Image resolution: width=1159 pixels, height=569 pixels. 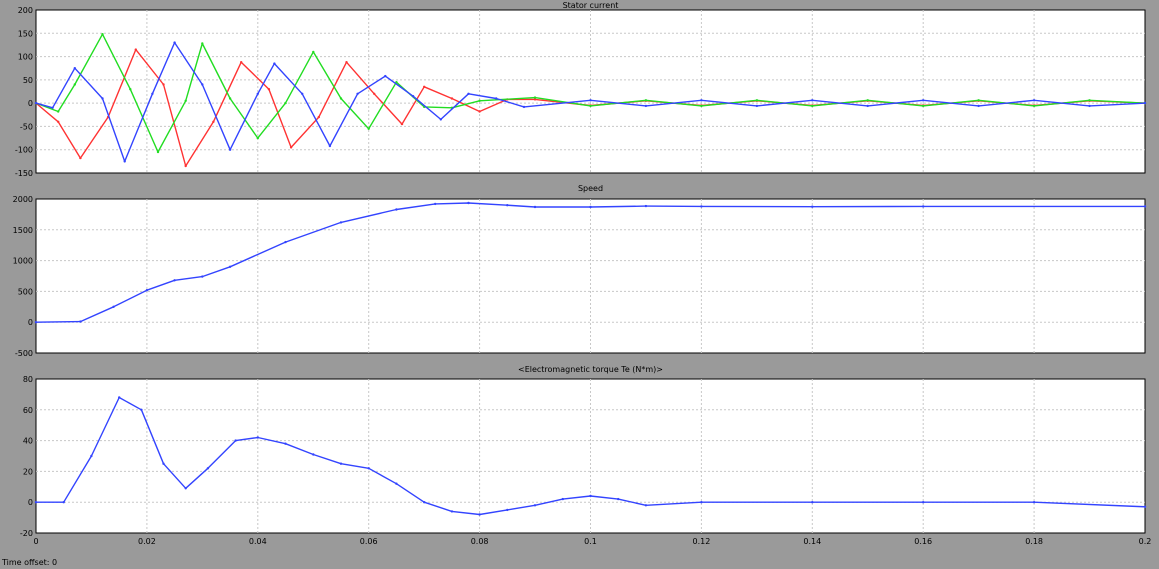 I want to click on panel-title-1: Stator current, so click(x=591, y=5).